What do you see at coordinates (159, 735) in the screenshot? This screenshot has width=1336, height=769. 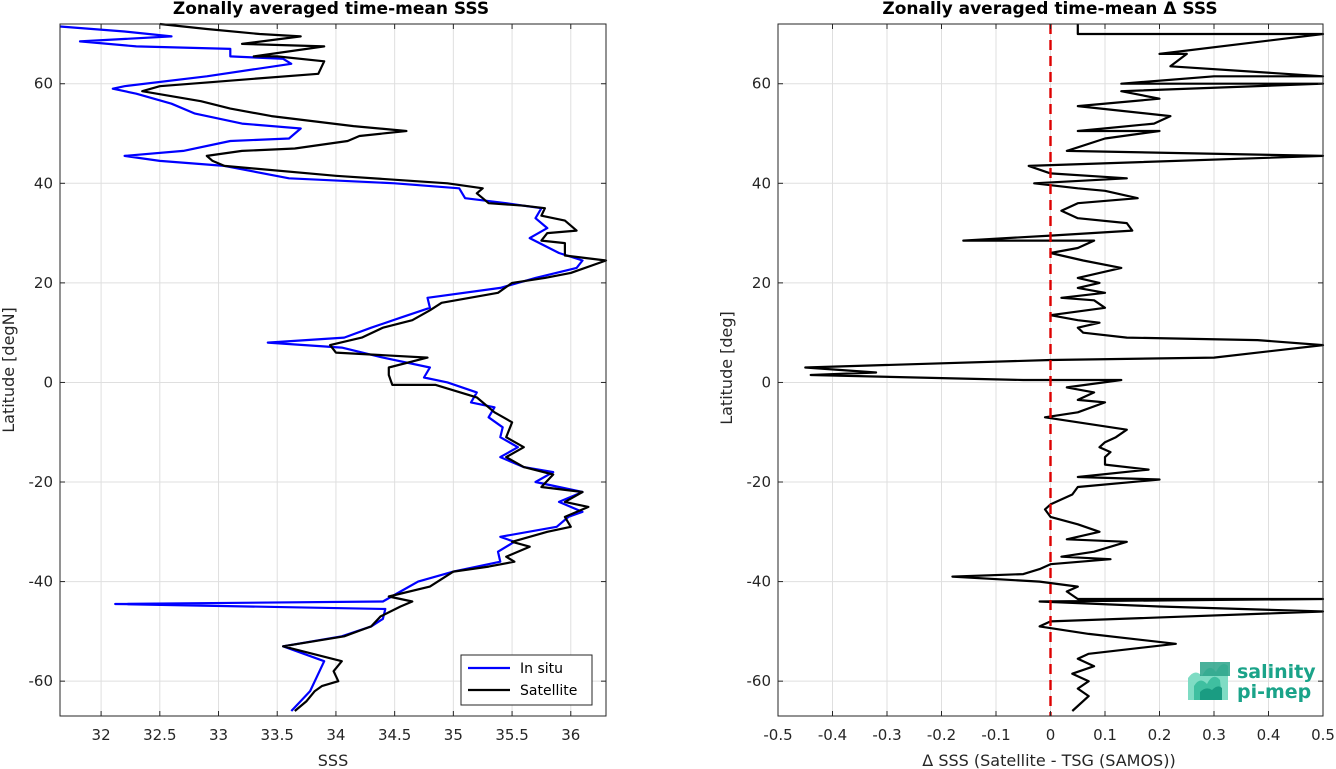 I see `x-tick-label: 32.5` at bounding box center [159, 735].